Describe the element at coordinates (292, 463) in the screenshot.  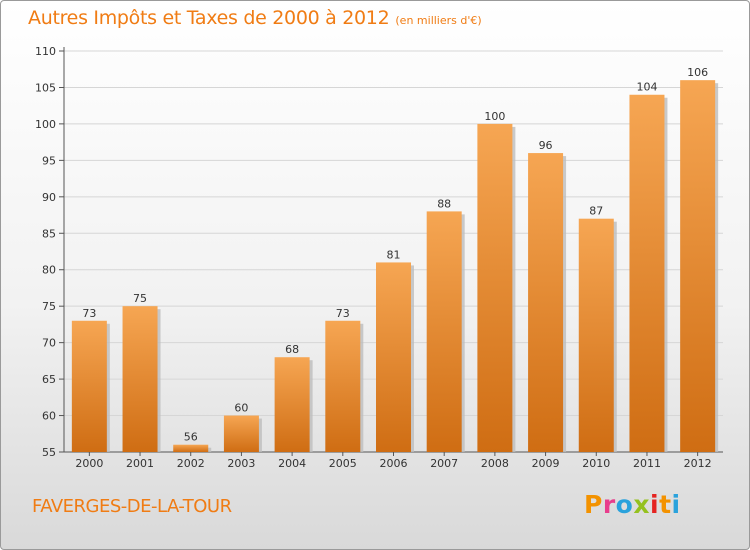
I see `x-tick-label: 2004` at that location.